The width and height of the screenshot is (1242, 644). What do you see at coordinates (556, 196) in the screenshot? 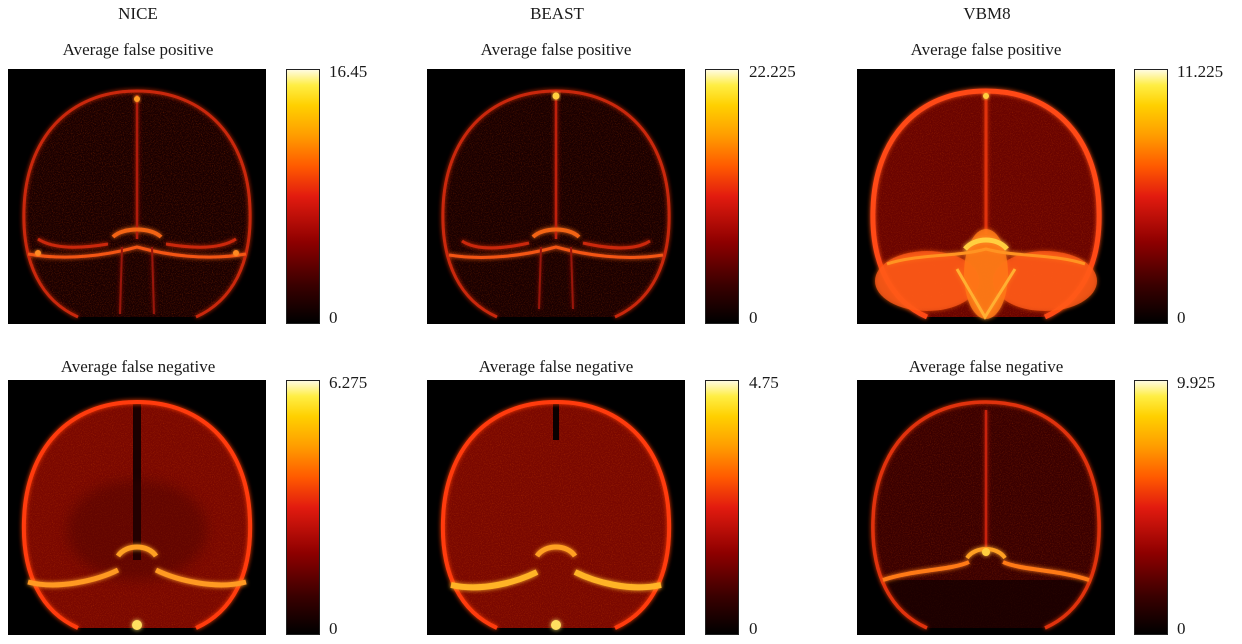
I see `heatmap-beast-false-positive` at bounding box center [556, 196].